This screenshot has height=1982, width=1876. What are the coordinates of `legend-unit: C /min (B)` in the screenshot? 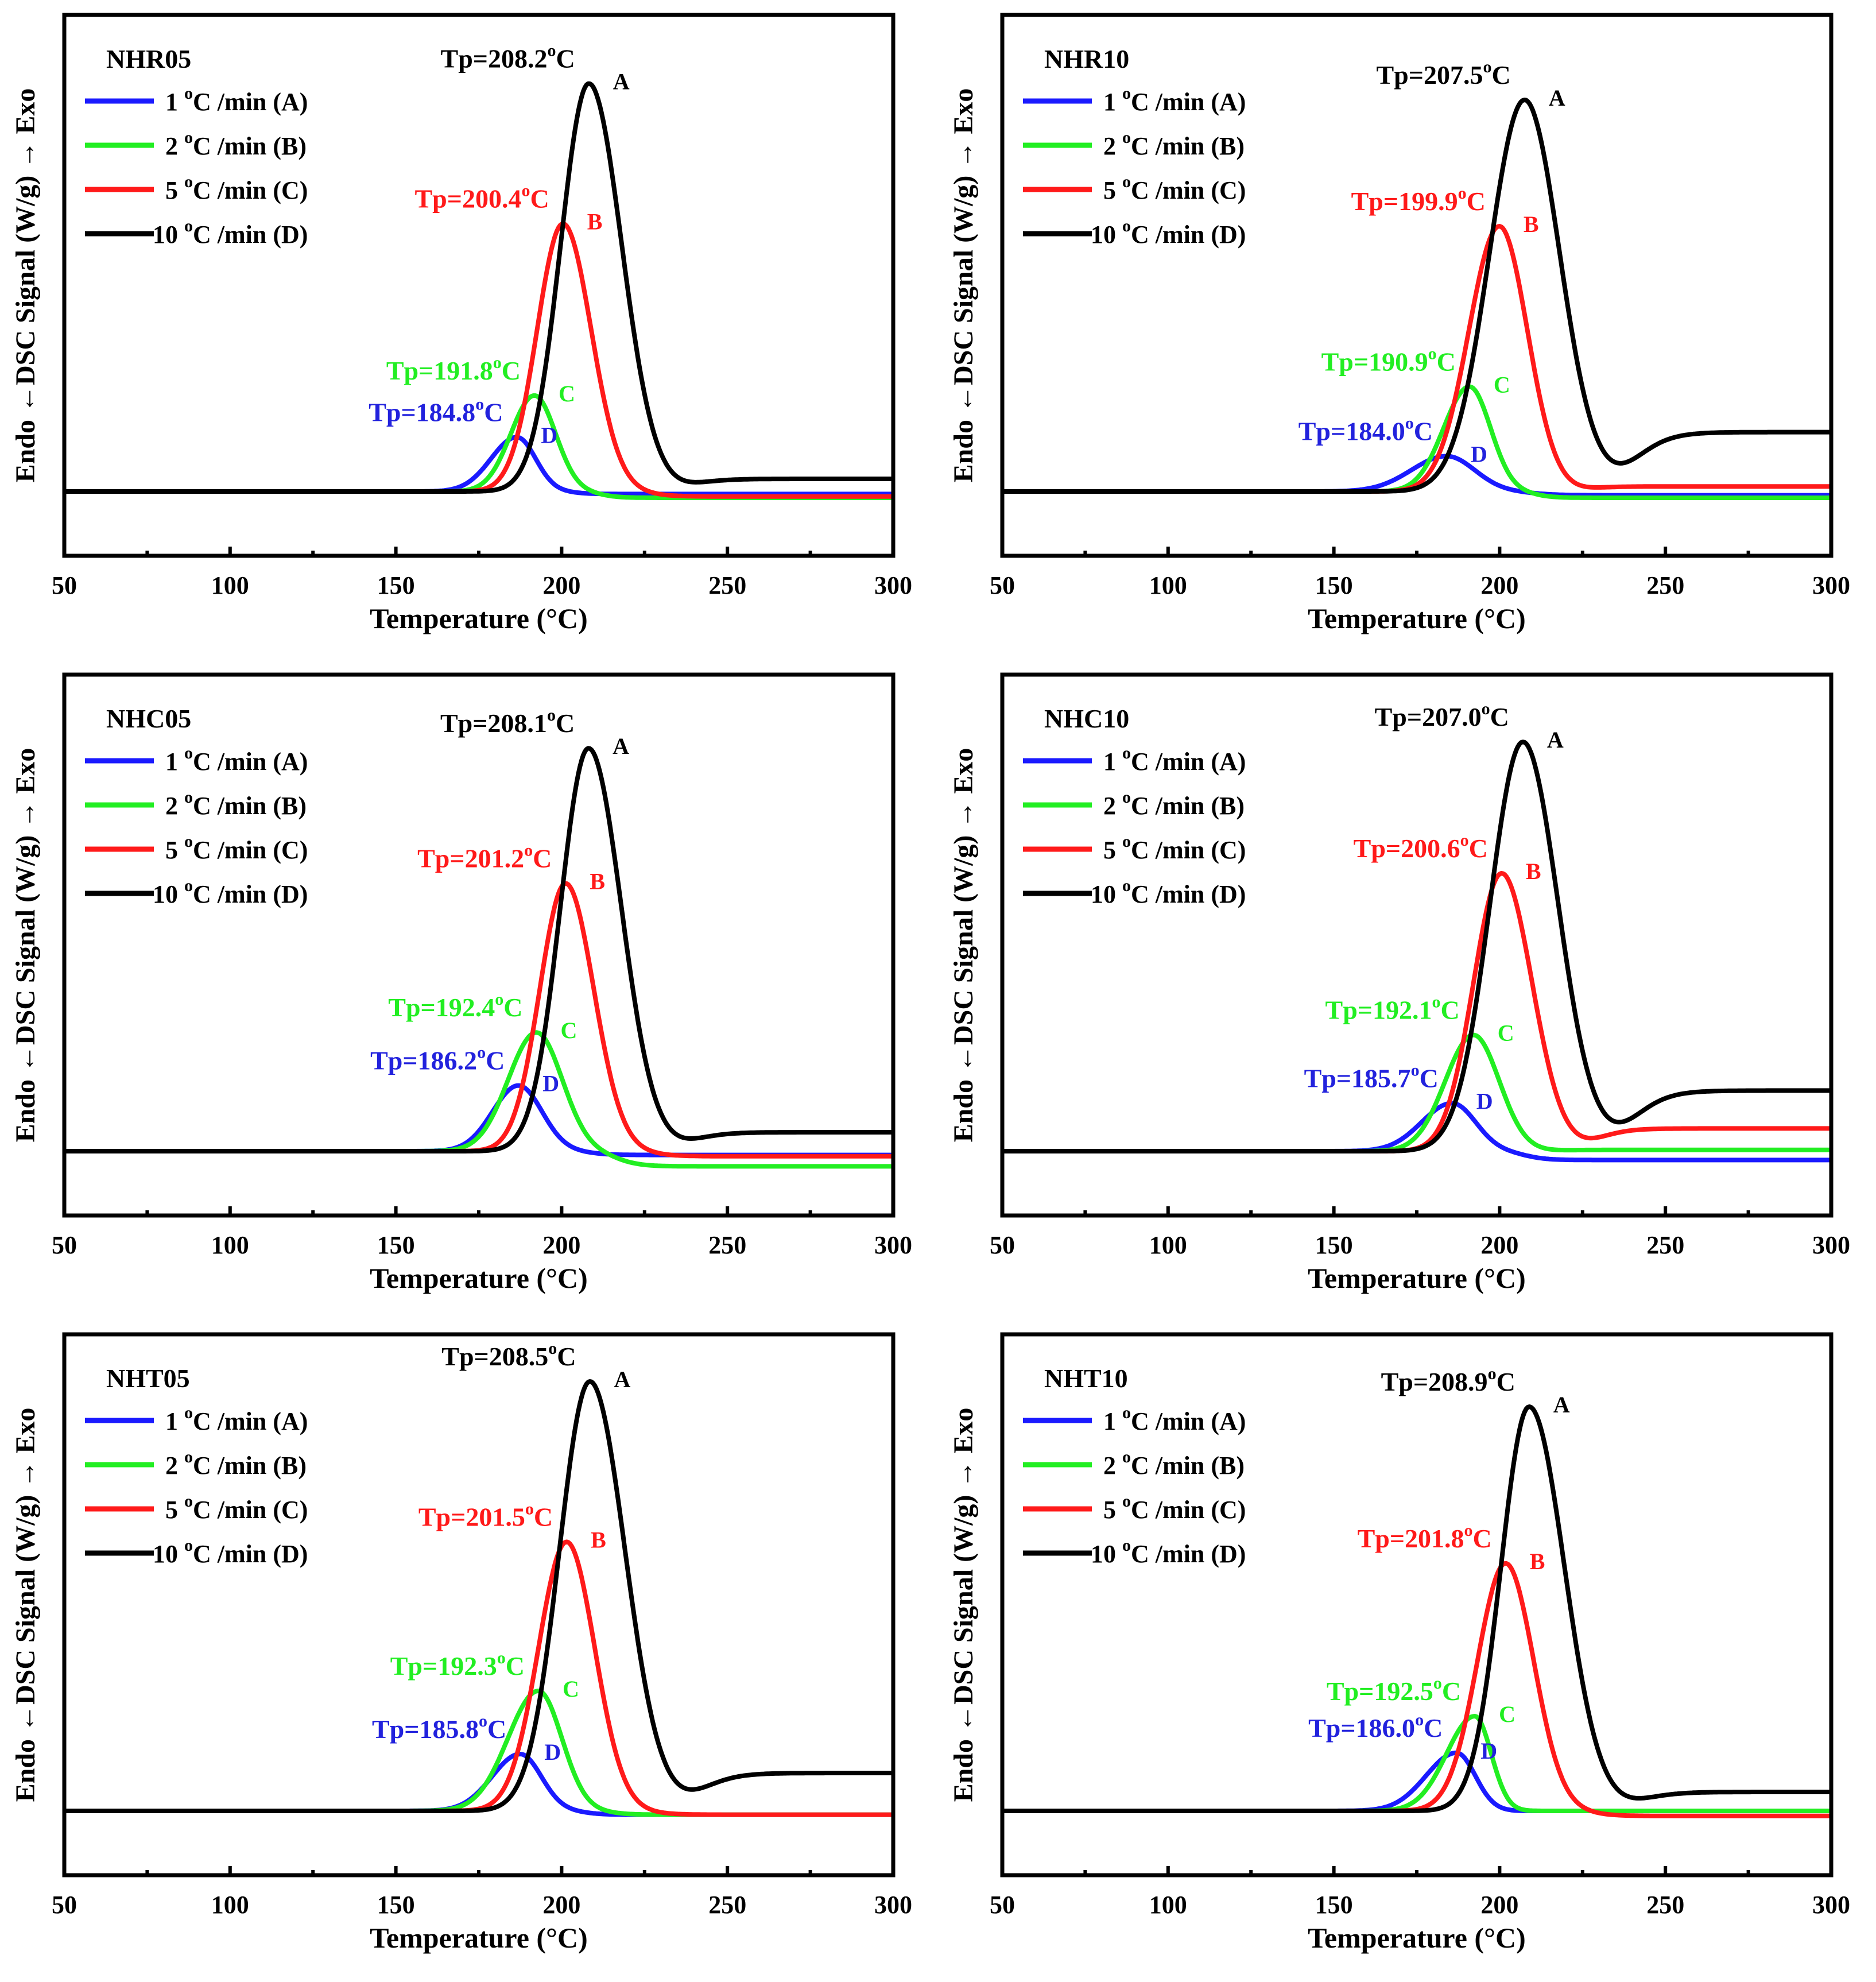 It's located at (250, 806).